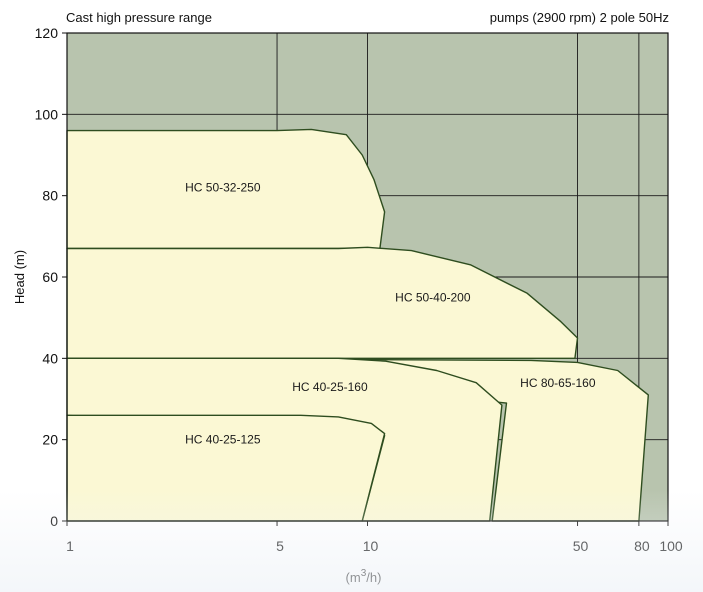  Describe the element at coordinates (54, 521) in the screenshot. I see `y-tick-label: 0` at that location.